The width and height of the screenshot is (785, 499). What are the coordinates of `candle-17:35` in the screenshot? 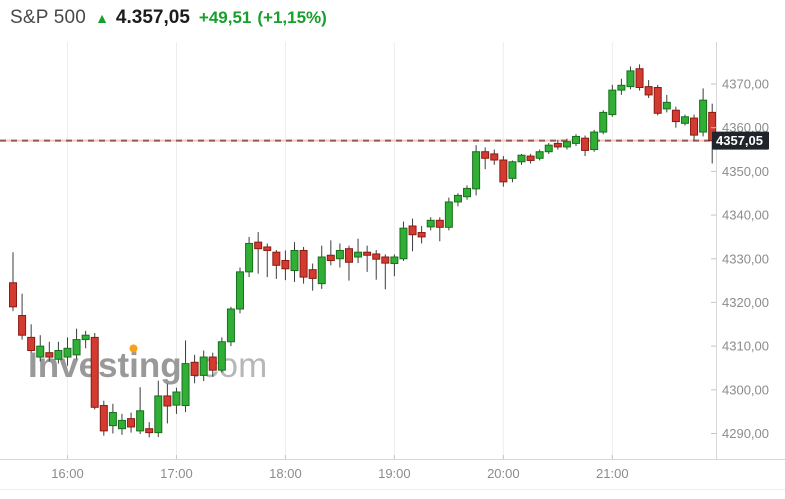 It's located at (240, 290).